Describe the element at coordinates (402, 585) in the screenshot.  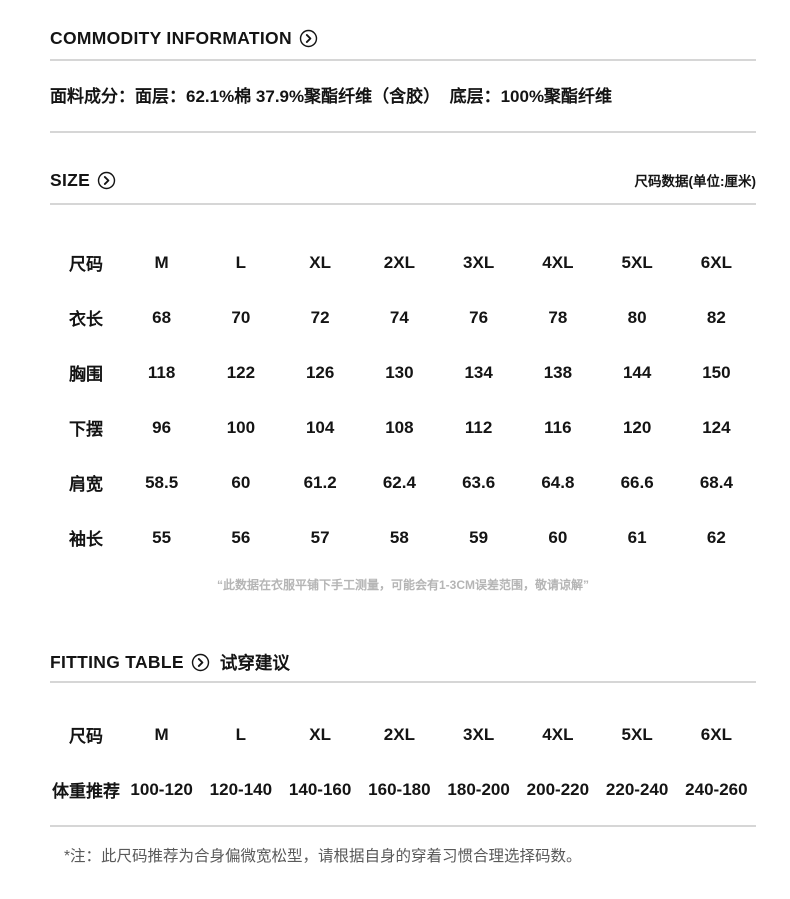
I see `measurement-disclaimer: “此数据在衣服平铺下手工测量，可能会有1-3CM误差范围，敬请谅解”` at that location.